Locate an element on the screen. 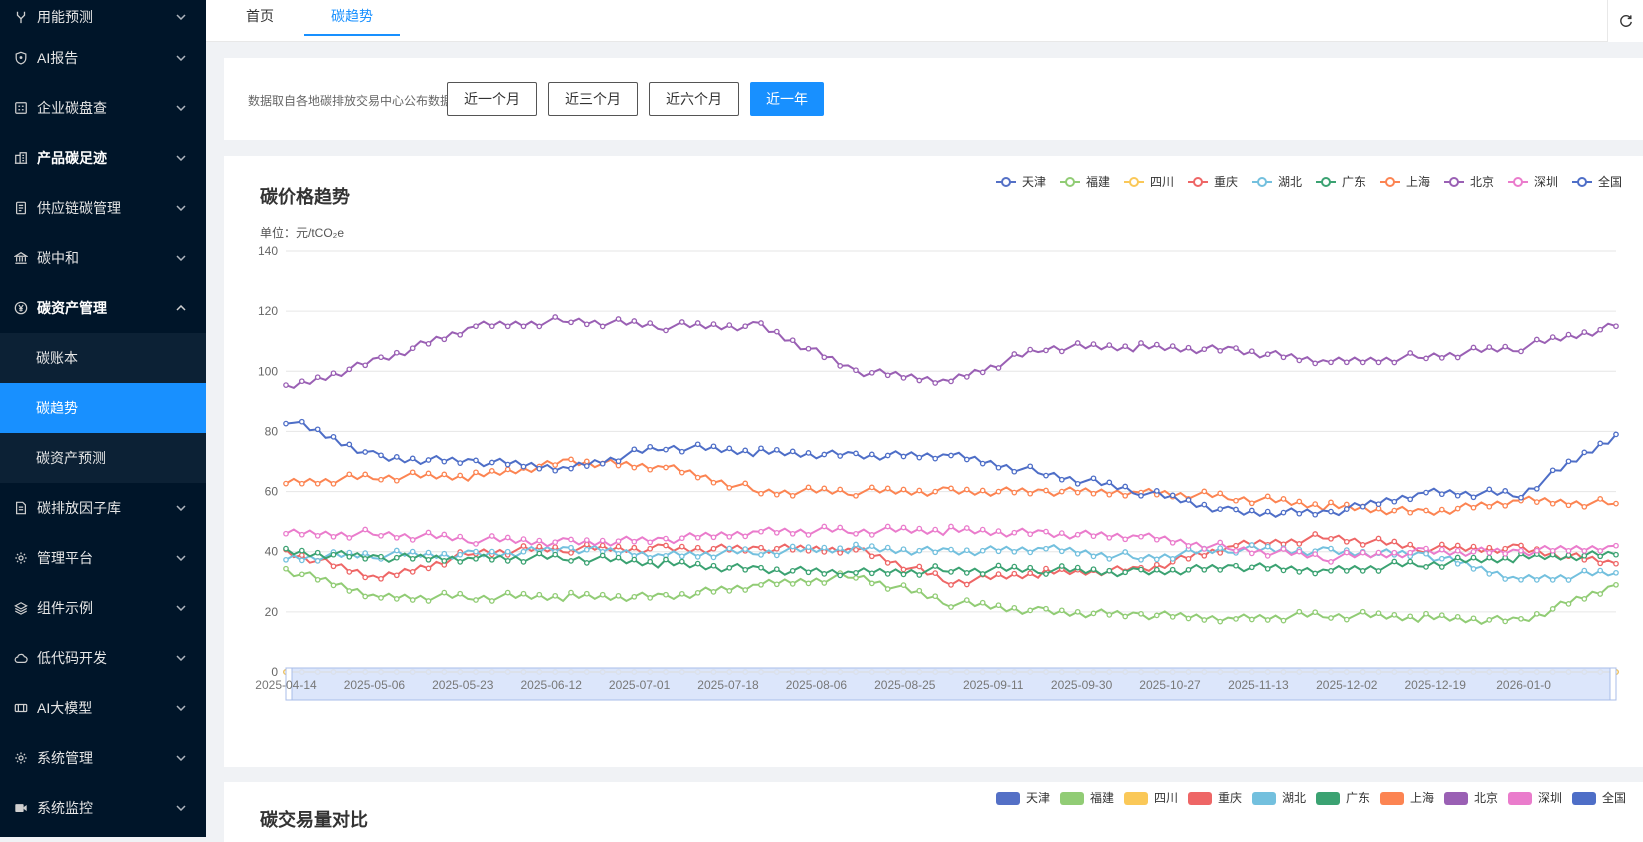 This screenshot has height=842, width=1643. tab-carbon-trend: 碳趋势 is located at coordinates (352, 18).